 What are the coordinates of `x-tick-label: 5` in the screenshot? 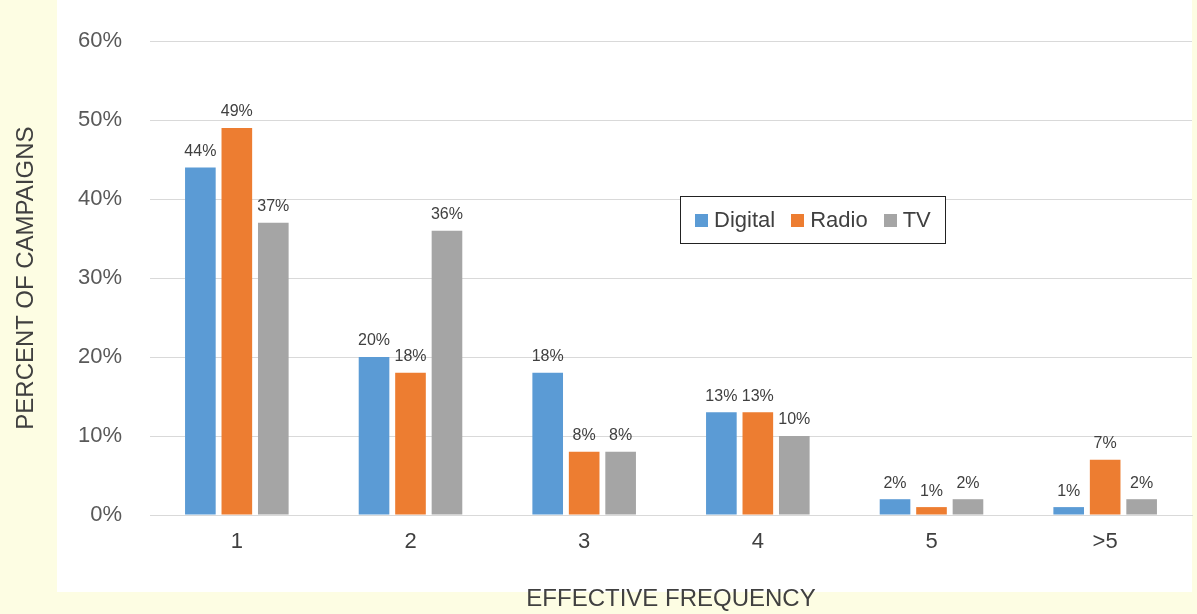 It's located at (931, 541).